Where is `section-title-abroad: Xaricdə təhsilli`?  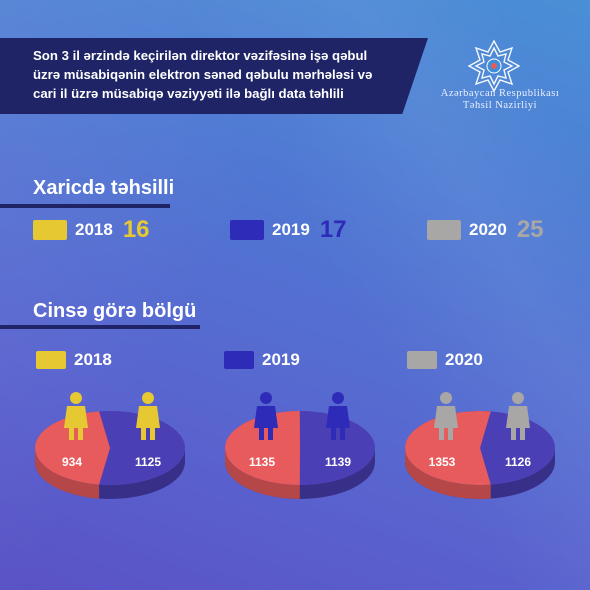 section-title-abroad: Xaricdə təhsilli is located at coordinates (104, 188).